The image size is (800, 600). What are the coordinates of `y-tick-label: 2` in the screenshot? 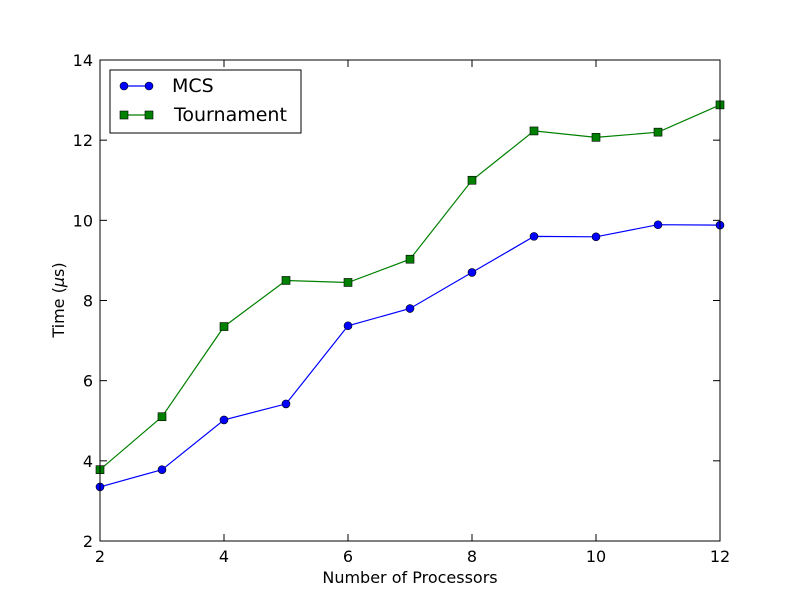 It's located at (88, 541).